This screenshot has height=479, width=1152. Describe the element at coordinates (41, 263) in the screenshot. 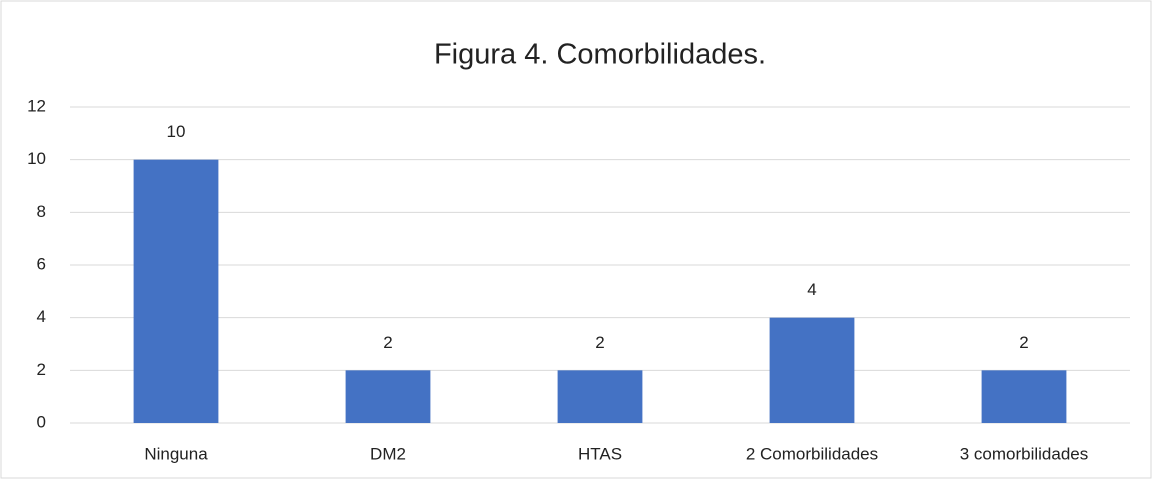

I see `y-tick-label: 6` at that location.